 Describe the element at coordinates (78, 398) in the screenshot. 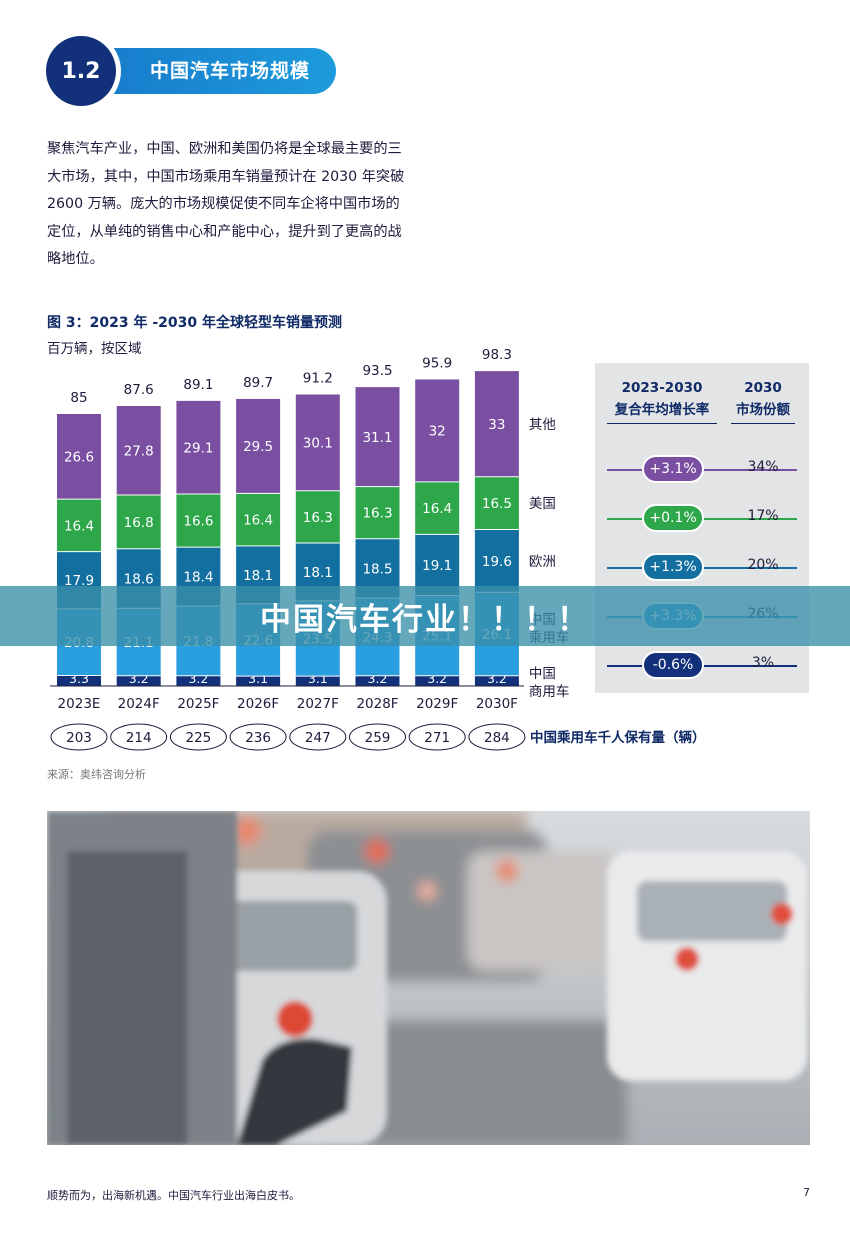

I see `total-label: 85` at that location.